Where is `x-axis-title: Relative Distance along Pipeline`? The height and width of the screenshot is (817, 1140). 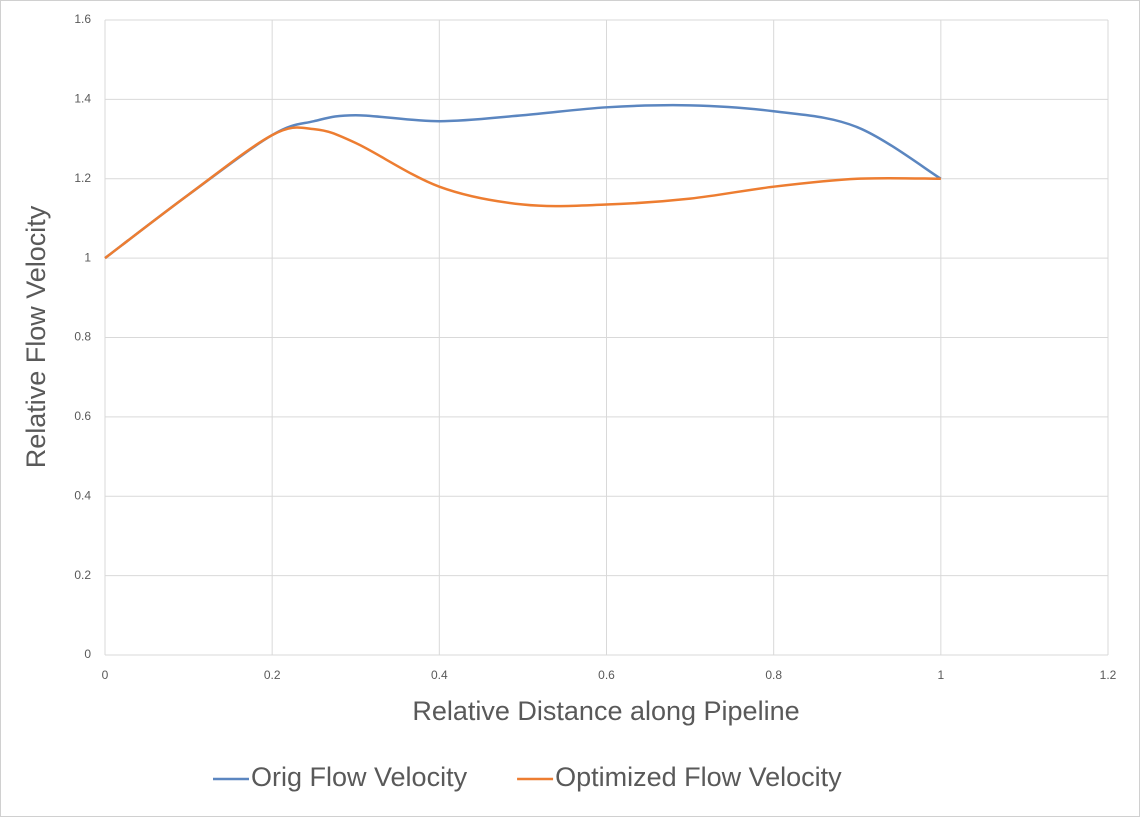
x-axis-title: Relative Distance along Pipeline is located at coordinates (605, 711).